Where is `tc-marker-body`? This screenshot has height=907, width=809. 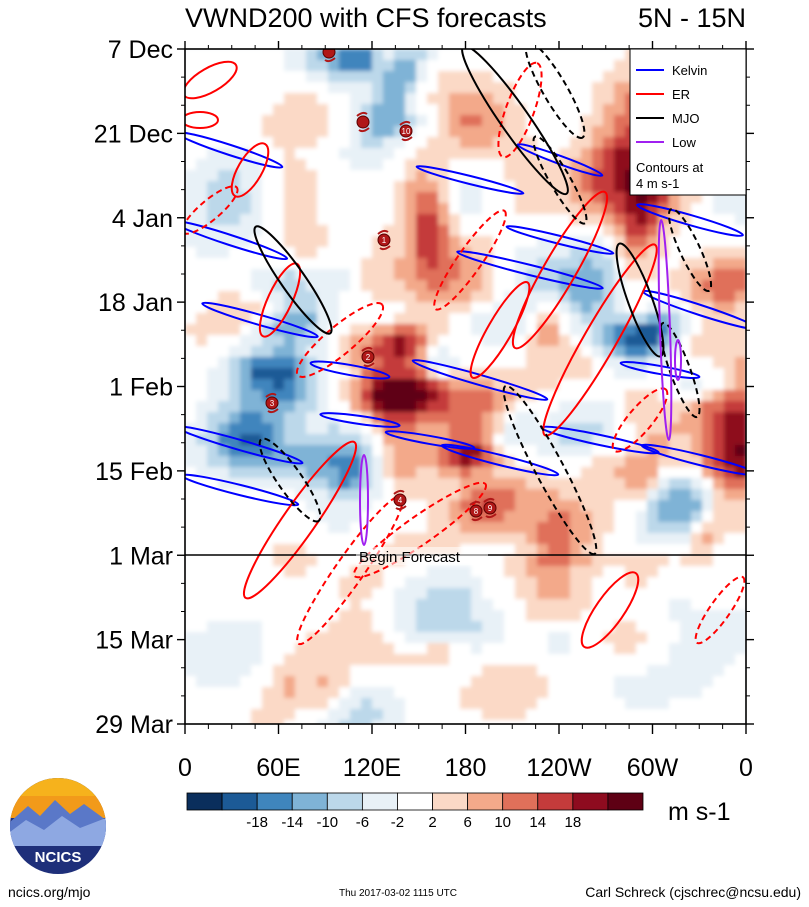
tc-marker-body is located at coordinates (476, 511).